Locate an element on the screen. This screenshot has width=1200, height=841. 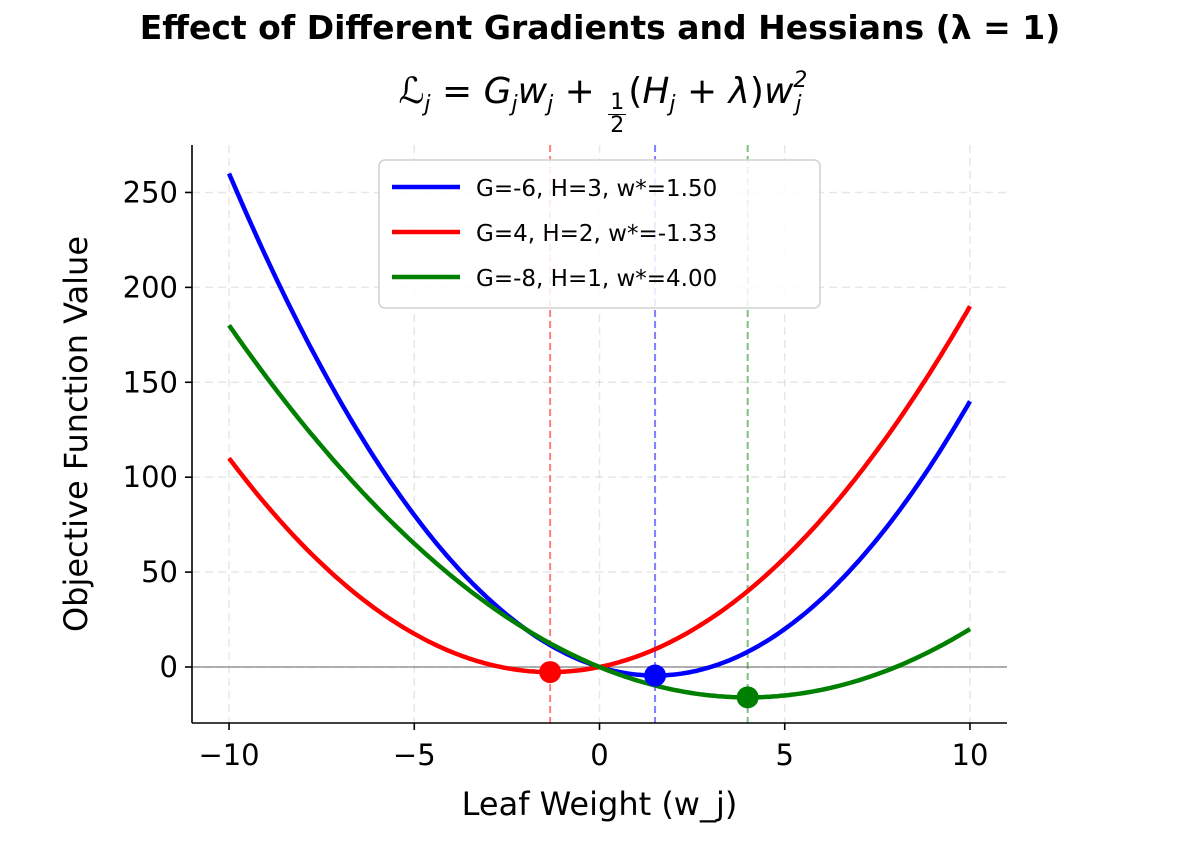
x-tick-label: 0 is located at coordinates (599, 755).